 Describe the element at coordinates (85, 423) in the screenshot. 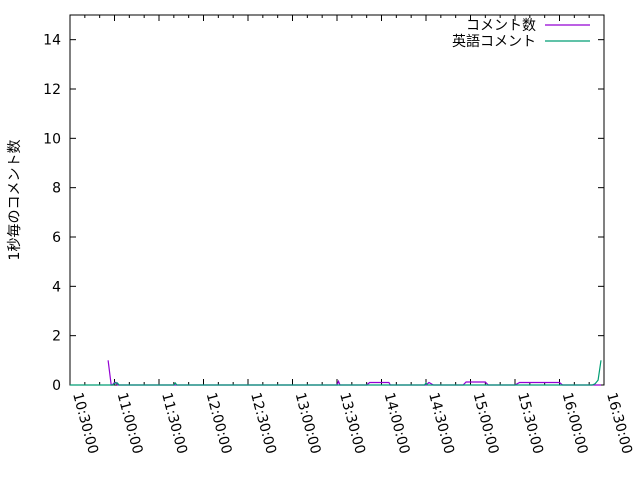

I see `x-tick-label: 10:30:00` at that location.